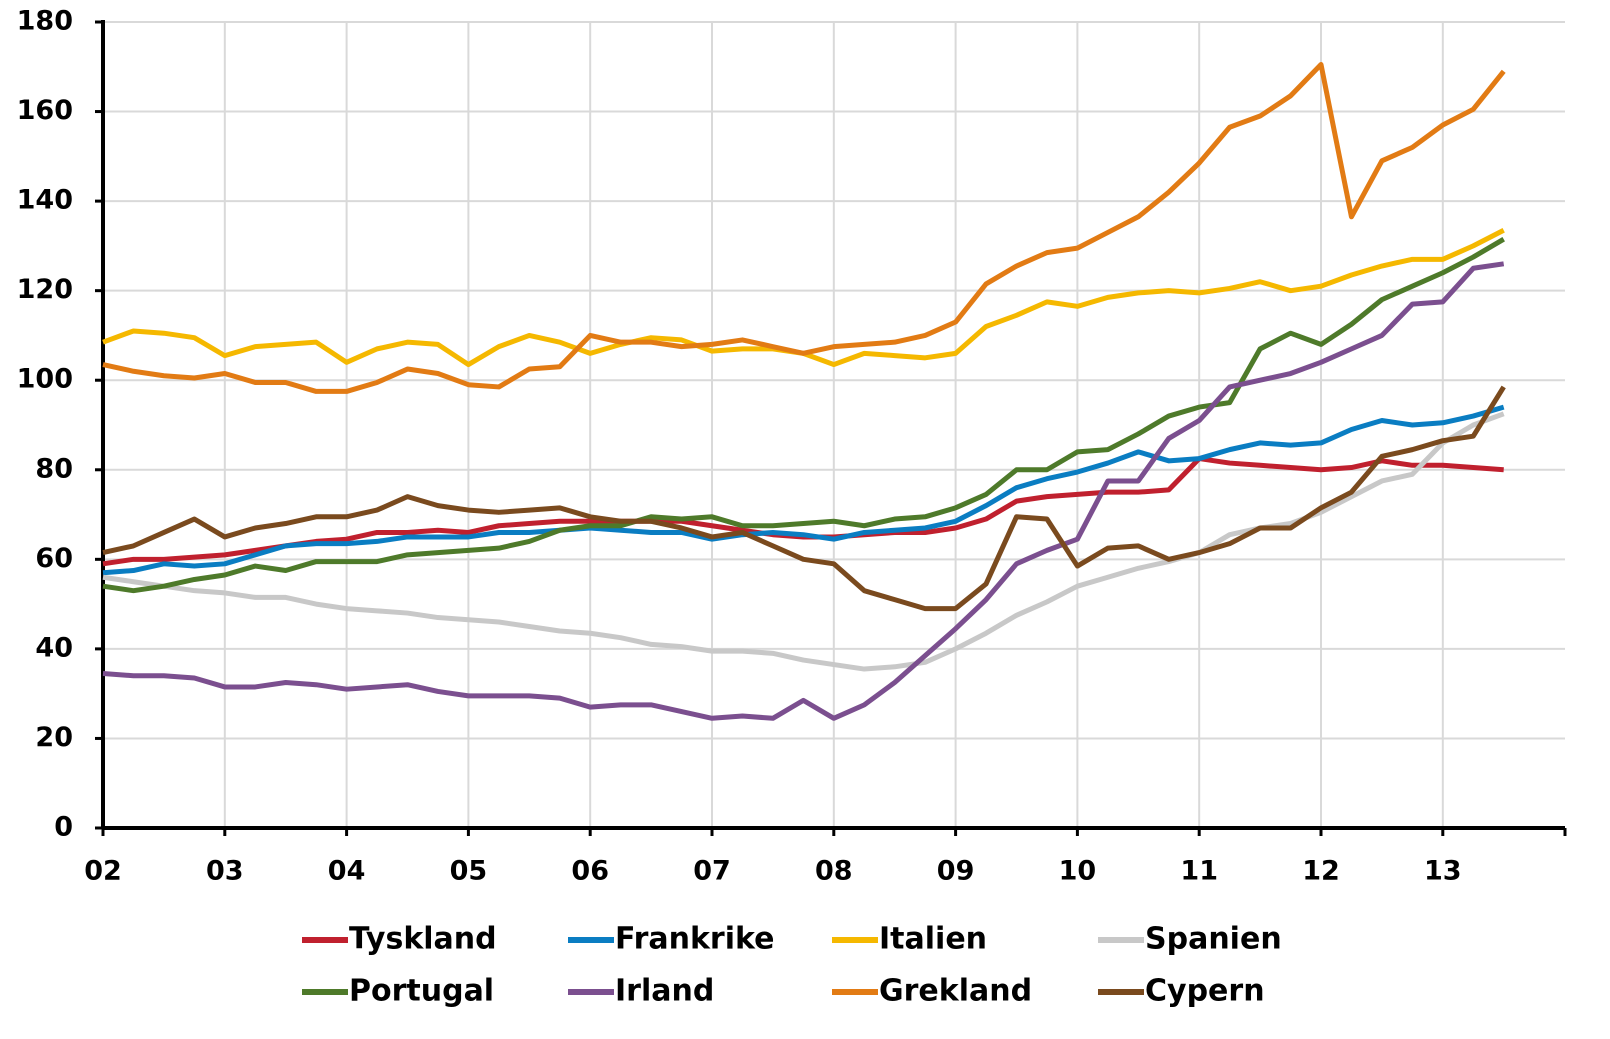  Describe the element at coordinates (1321, 871) in the screenshot. I see `x-tick-label: 12` at that location.